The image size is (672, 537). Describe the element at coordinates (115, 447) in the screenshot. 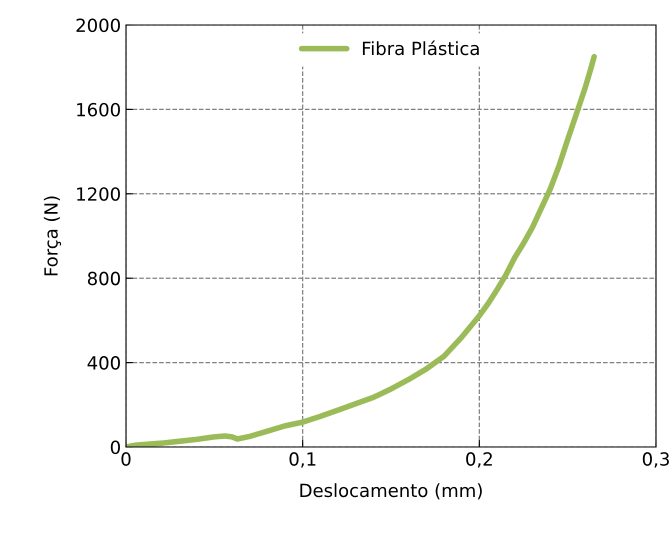

I see `y-tick-label: 0` at that location.